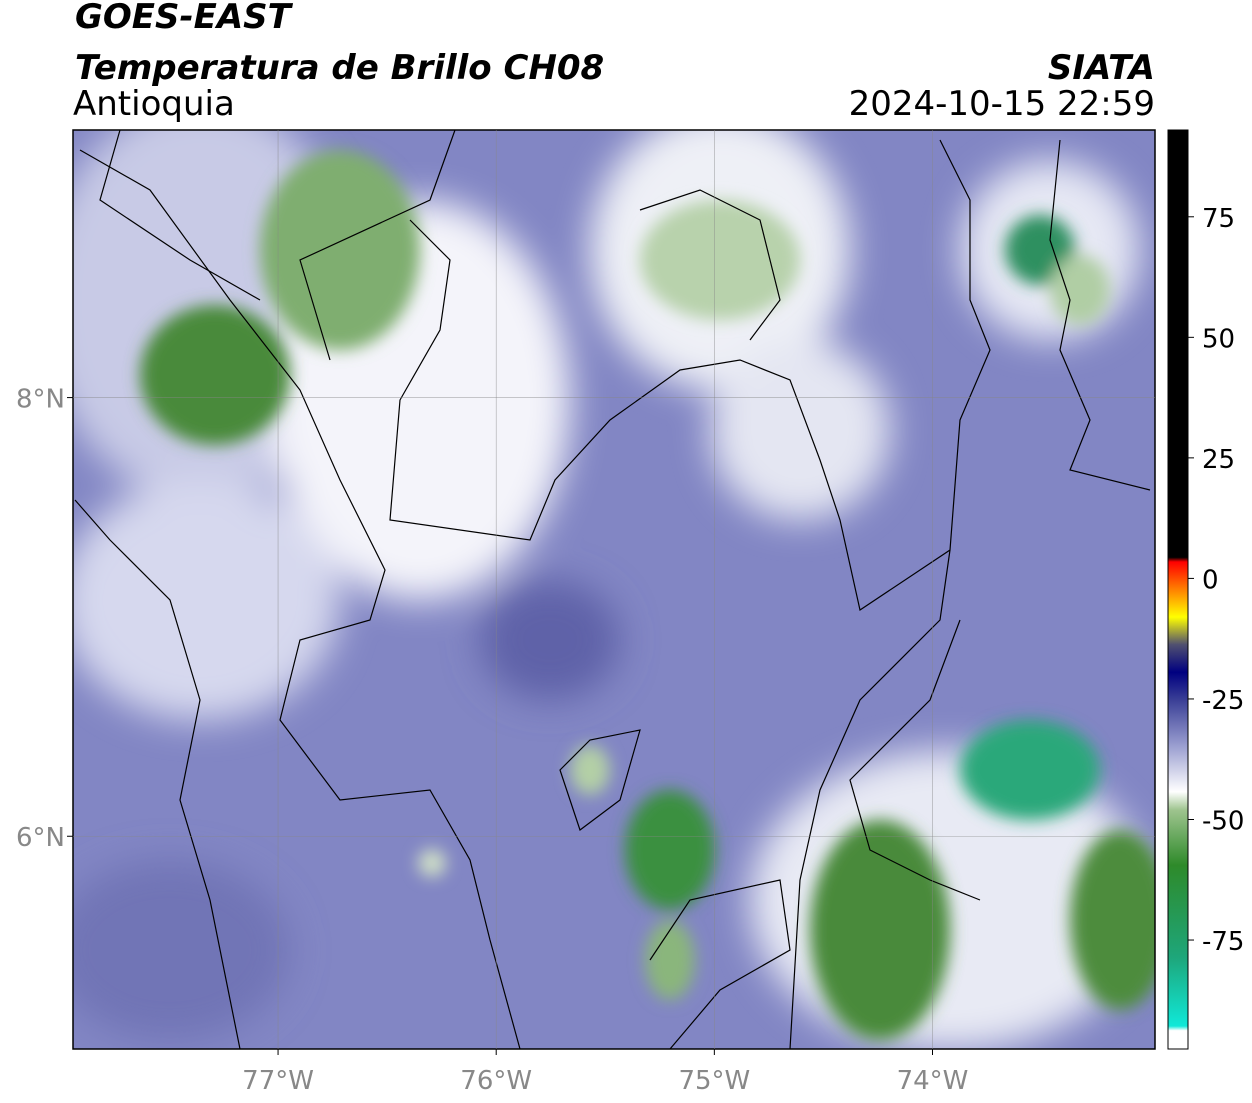 The width and height of the screenshot is (1252, 1103). Describe the element at coordinates (1101, 68) in the screenshot. I see `source: SIATA` at that location.